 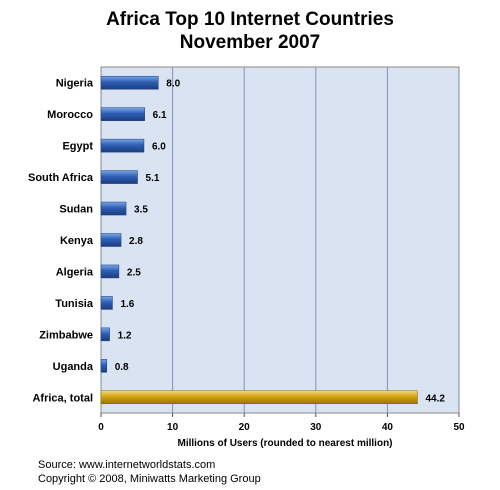 I want to click on x-tick-label: 30, so click(x=316, y=427).